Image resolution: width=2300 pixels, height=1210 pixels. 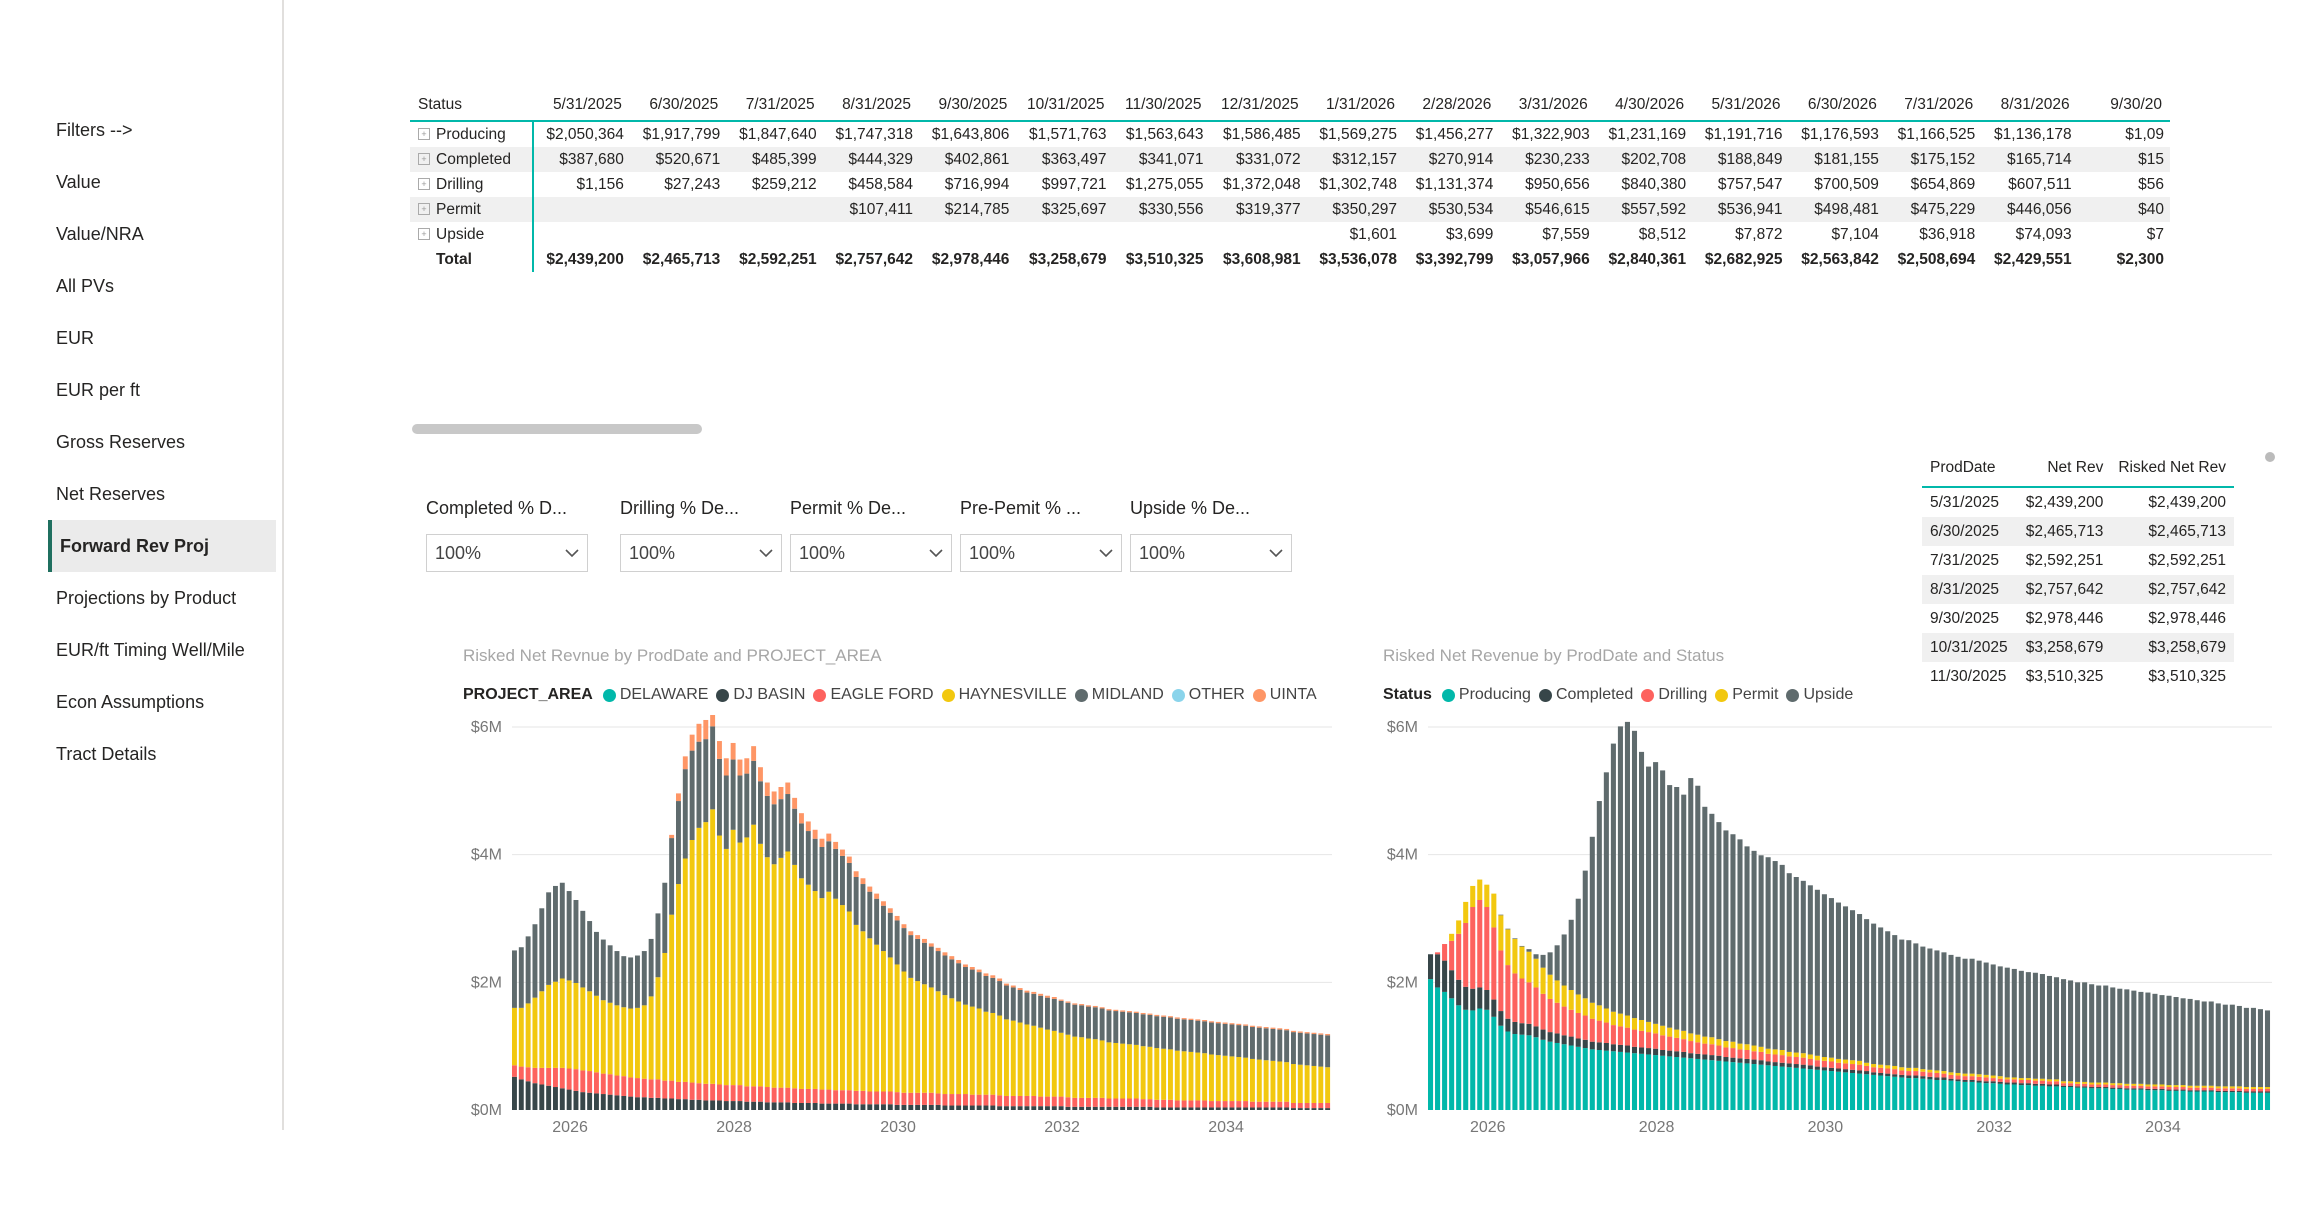 What do you see at coordinates (973, 104) in the screenshot?
I see `matrix-column-header: 9/30/2025` at bounding box center [973, 104].